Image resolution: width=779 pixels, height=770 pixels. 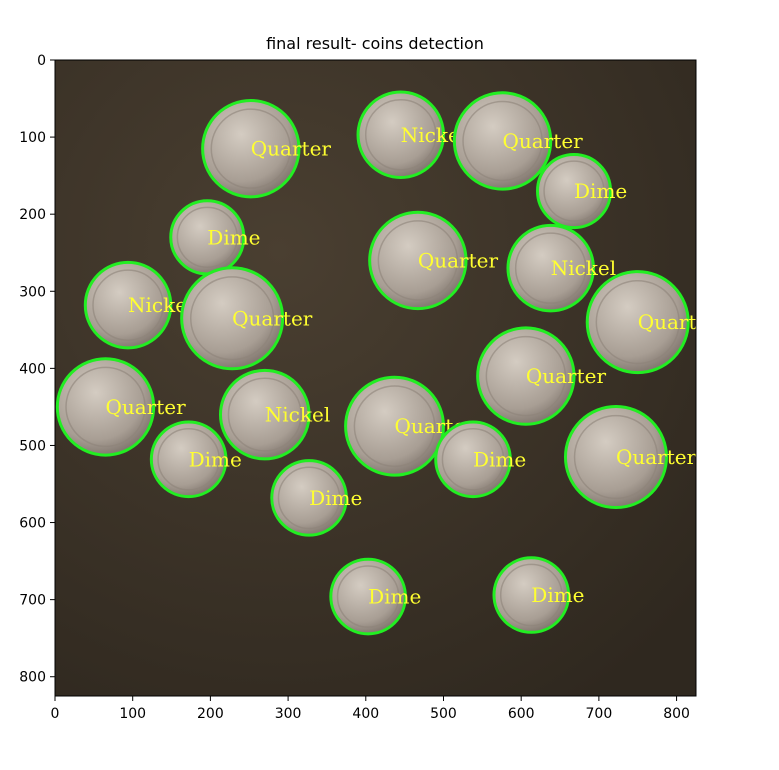 I want to click on y-tick-label: 600, so click(x=32, y=524).